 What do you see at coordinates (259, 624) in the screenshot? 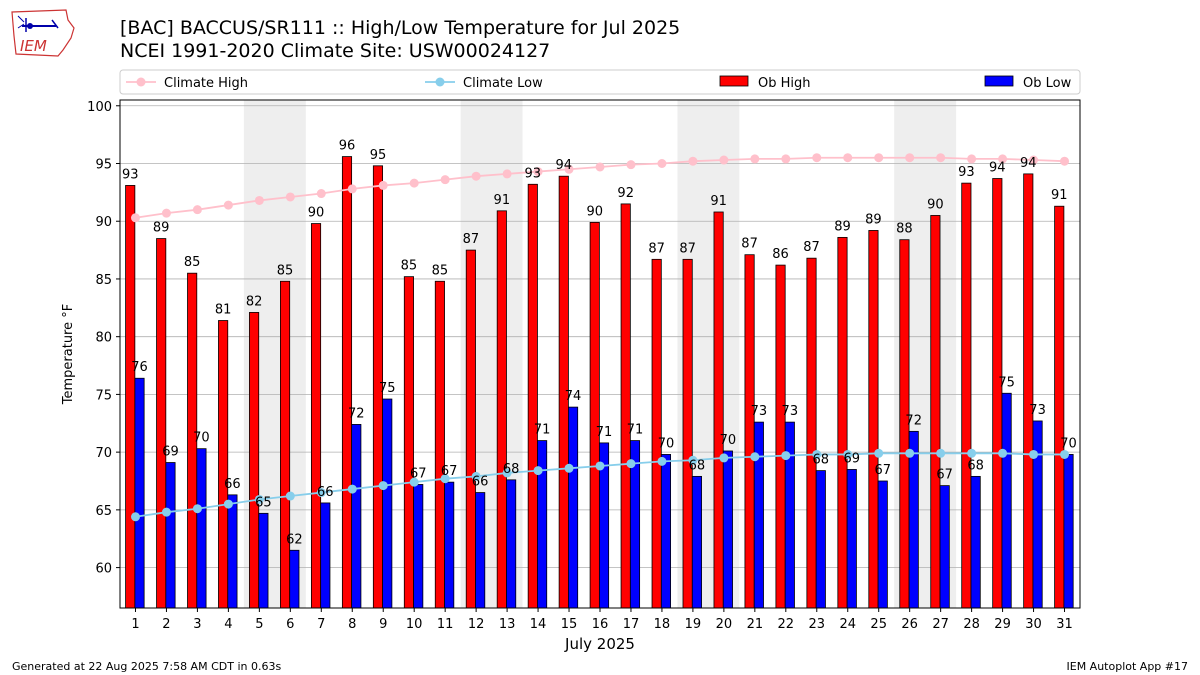
I see `x-tick-label: 5` at bounding box center [259, 624].